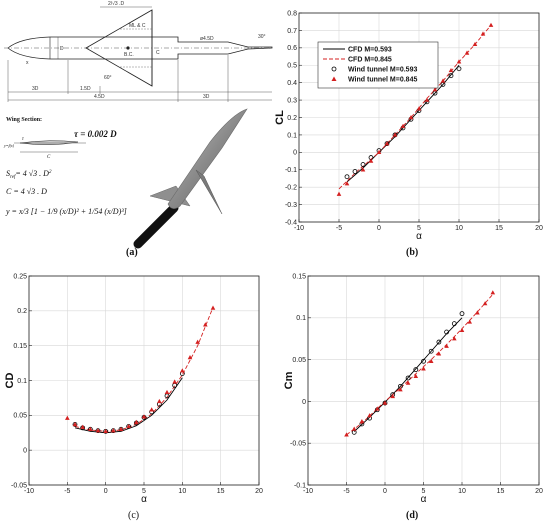  What do you see at coordinates (20, 276) in the screenshot?
I see `y-tick-label: 0.25` at bounding box center [20, 276].